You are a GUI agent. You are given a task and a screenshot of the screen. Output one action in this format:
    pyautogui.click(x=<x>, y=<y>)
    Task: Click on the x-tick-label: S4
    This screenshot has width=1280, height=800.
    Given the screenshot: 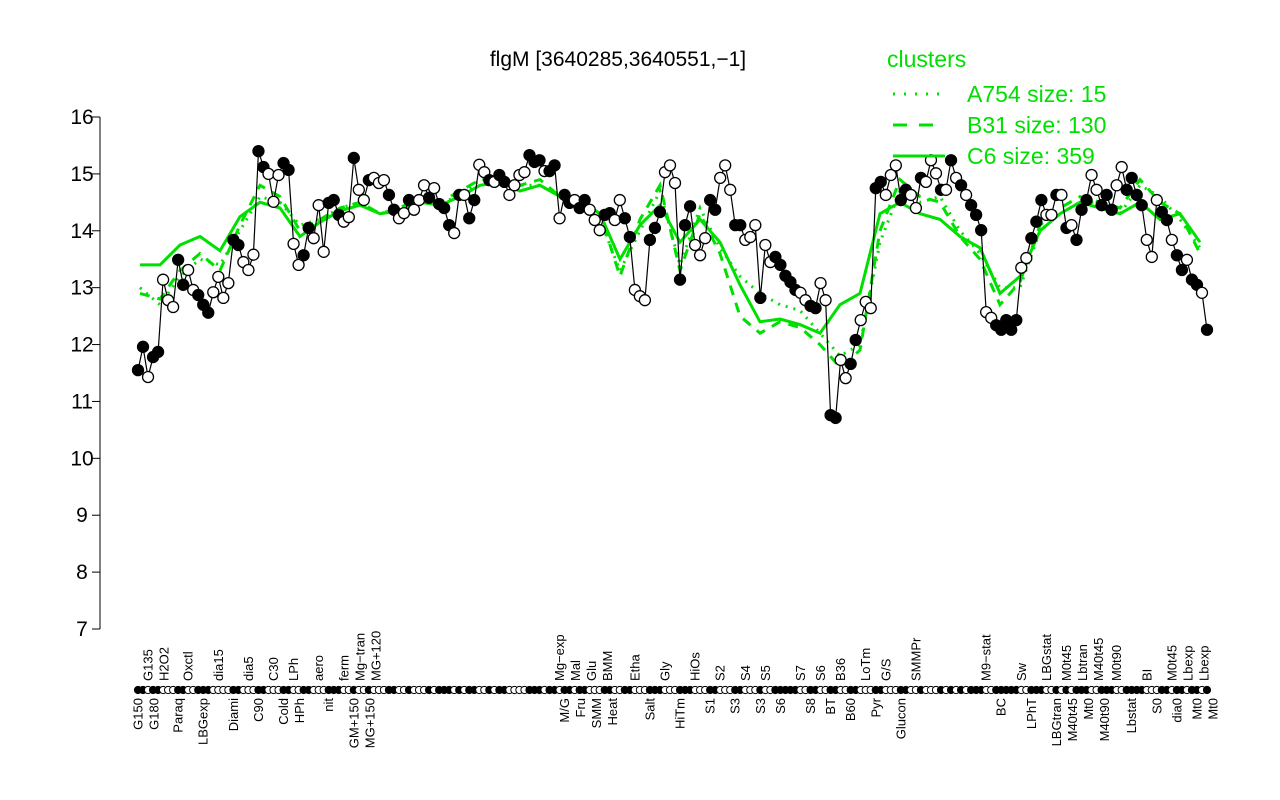 What is the action you would take?
    pyautogui.click(x=745, y=673)
    